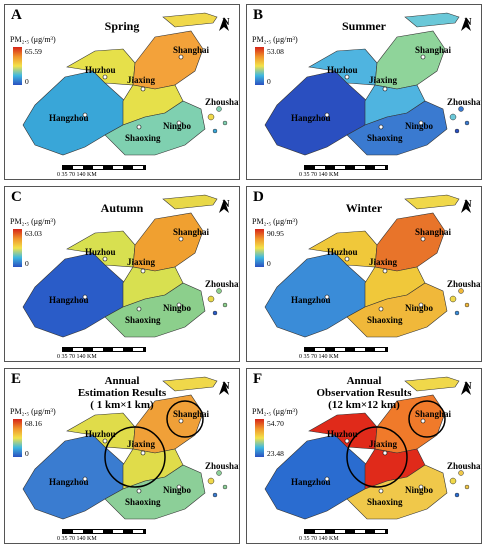 This screenshot has height=550, width=486. What do you see at coordinates (464, 102) in the screenshot?
I see `city-label-zhoushan: Zhoushan` at bounding box center [464, 102].